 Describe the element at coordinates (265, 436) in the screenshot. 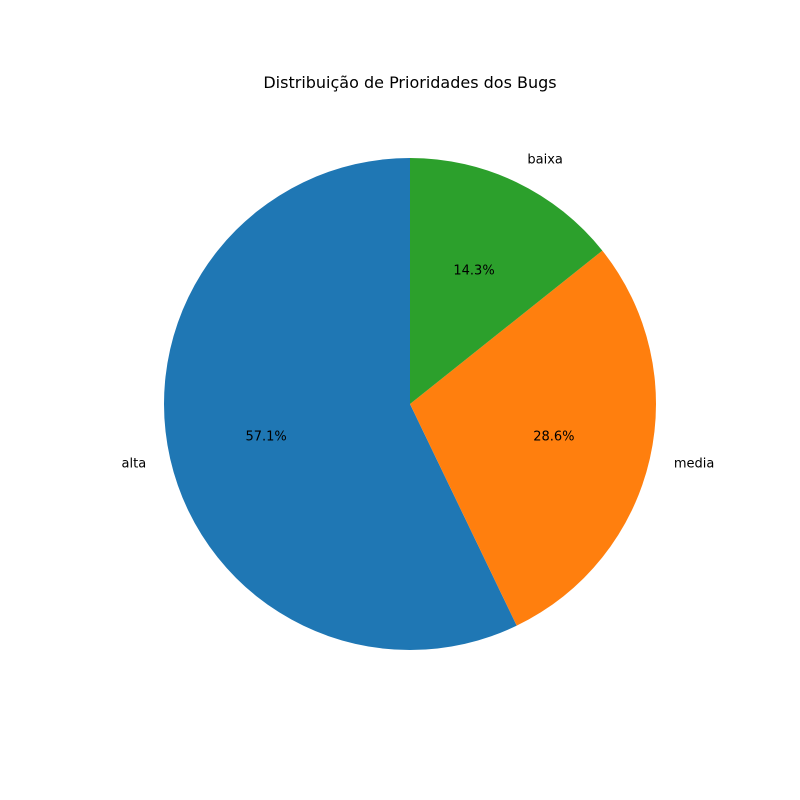

I see `percent-label-alta: 57.1%` at that location.